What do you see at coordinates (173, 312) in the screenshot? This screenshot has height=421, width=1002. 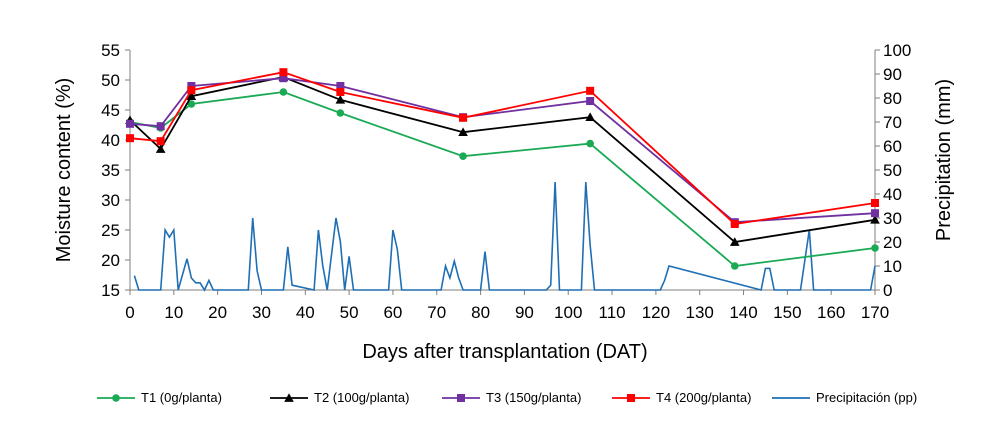 I see `x-tick-label: 10` at bounding box center [173, 312].